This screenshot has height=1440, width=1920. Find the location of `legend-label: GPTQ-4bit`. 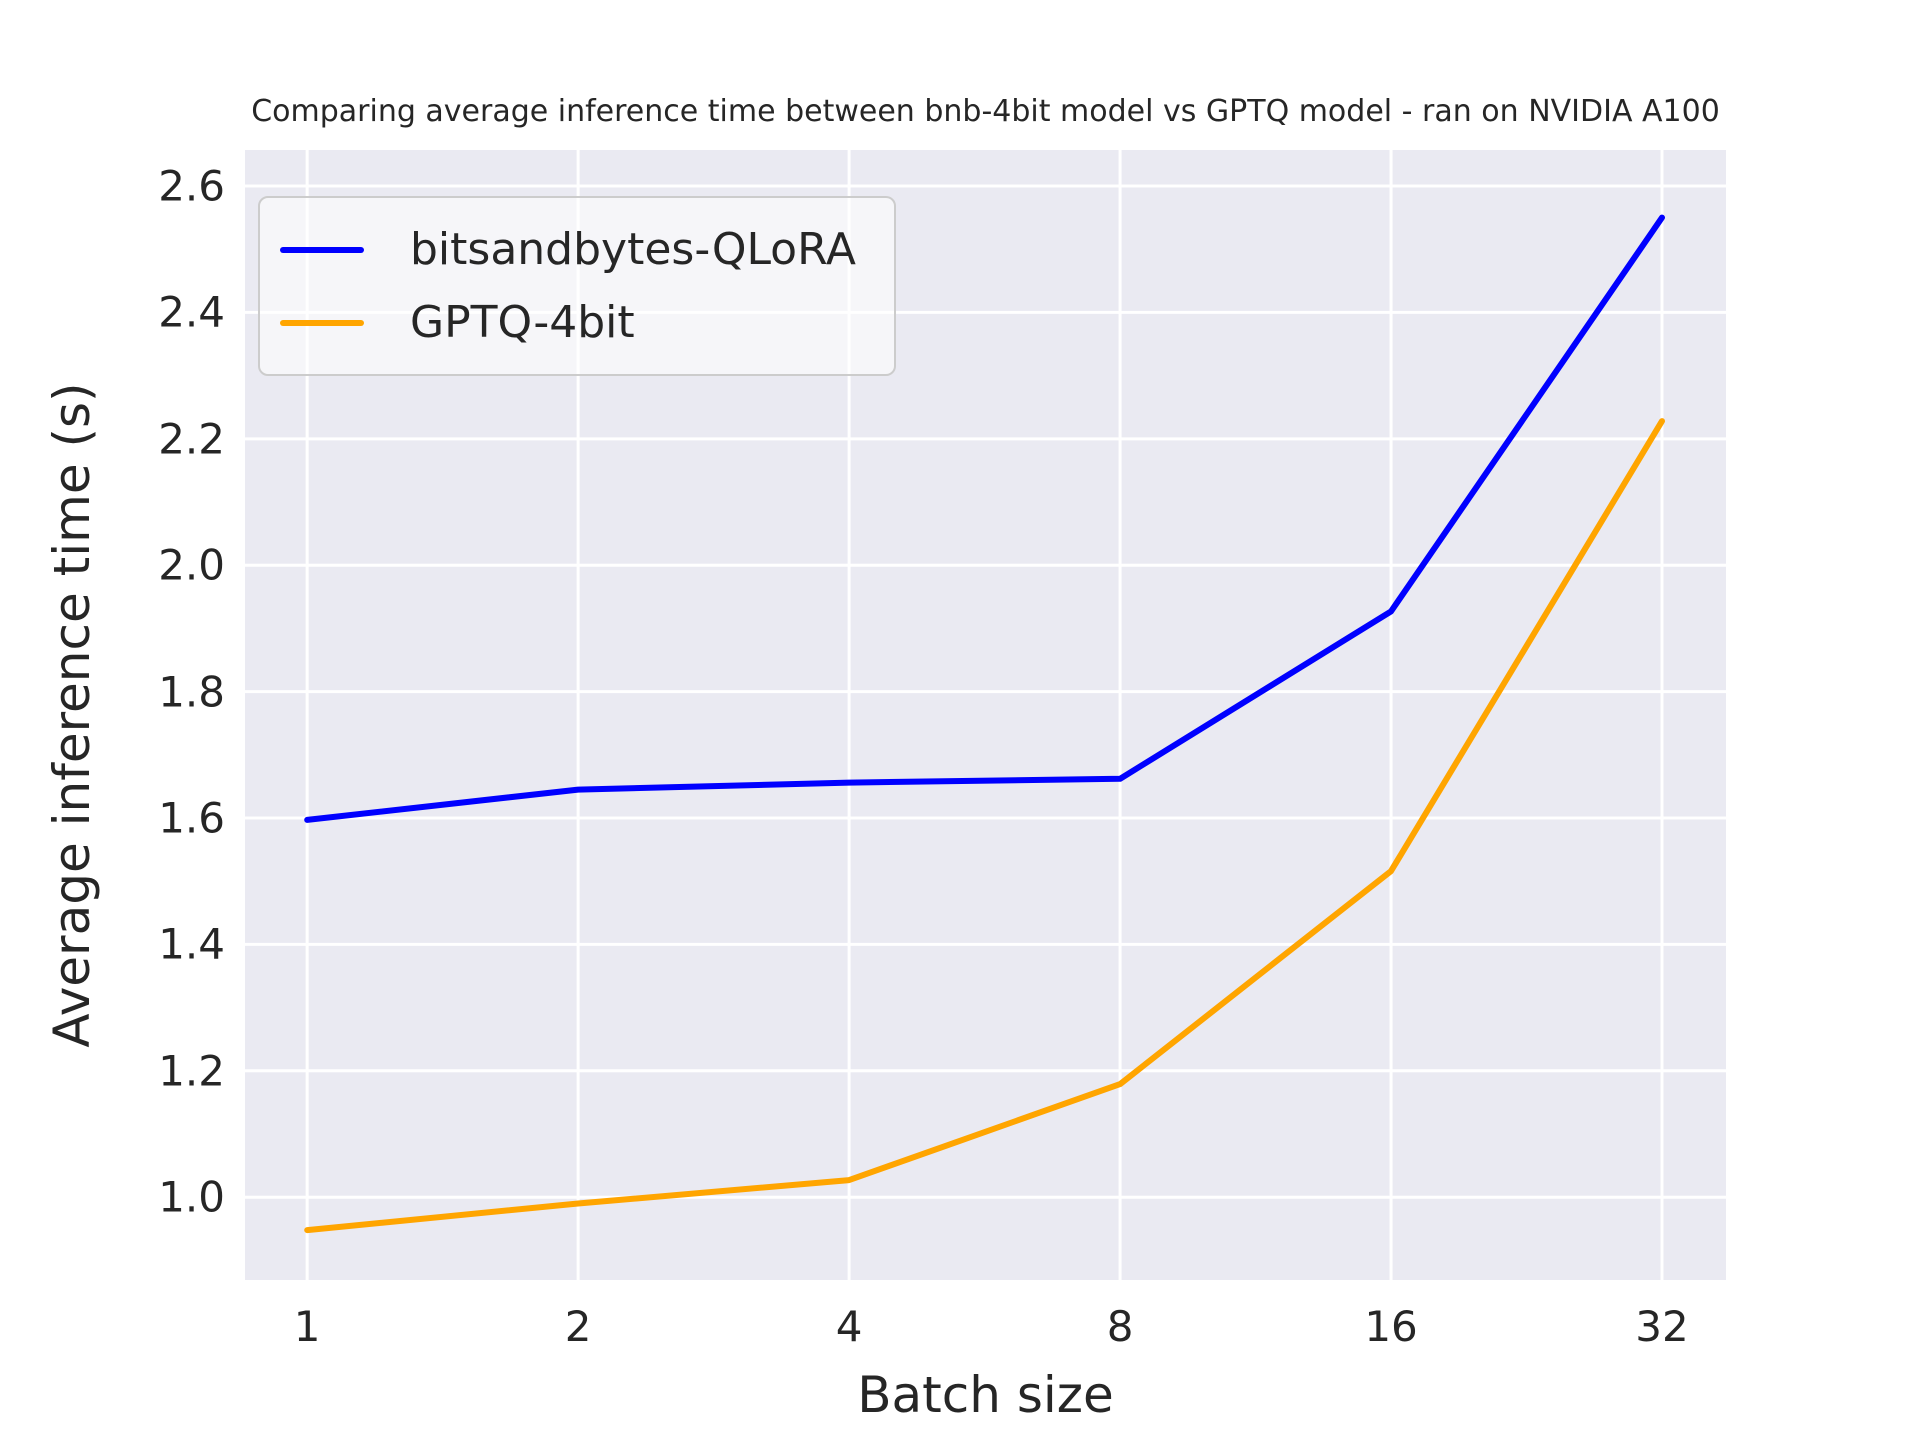

legend-label: GPTQ-4bit is located at coordinates (522, 322).